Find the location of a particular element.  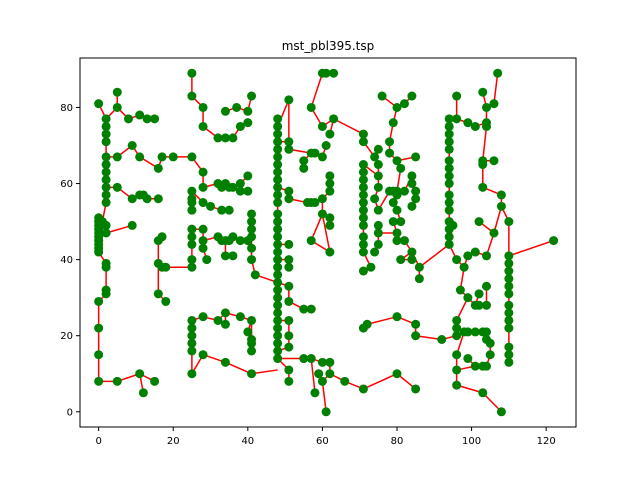

x-tick-label: 100 is located at coordinates (471, 441).